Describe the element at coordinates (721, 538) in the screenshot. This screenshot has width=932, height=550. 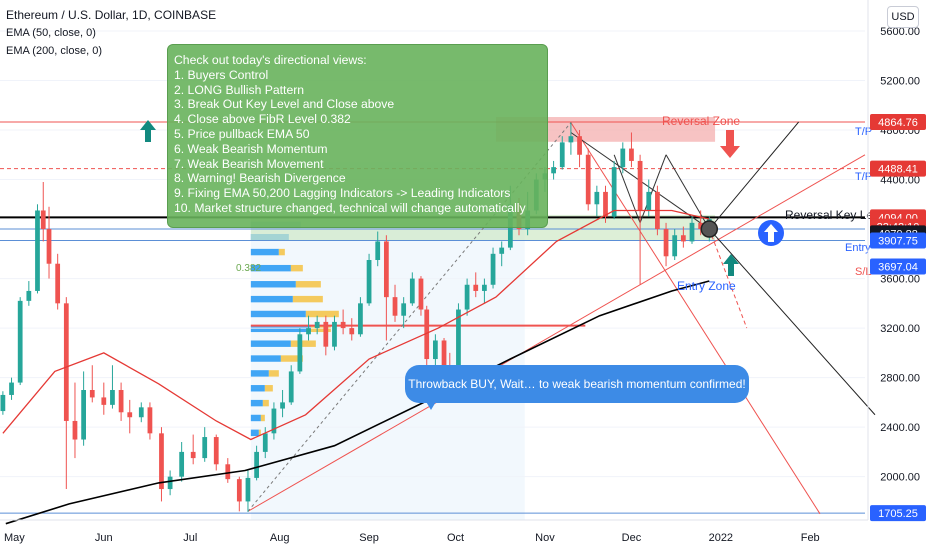
I see `x-tick-label: 2022` at that location.